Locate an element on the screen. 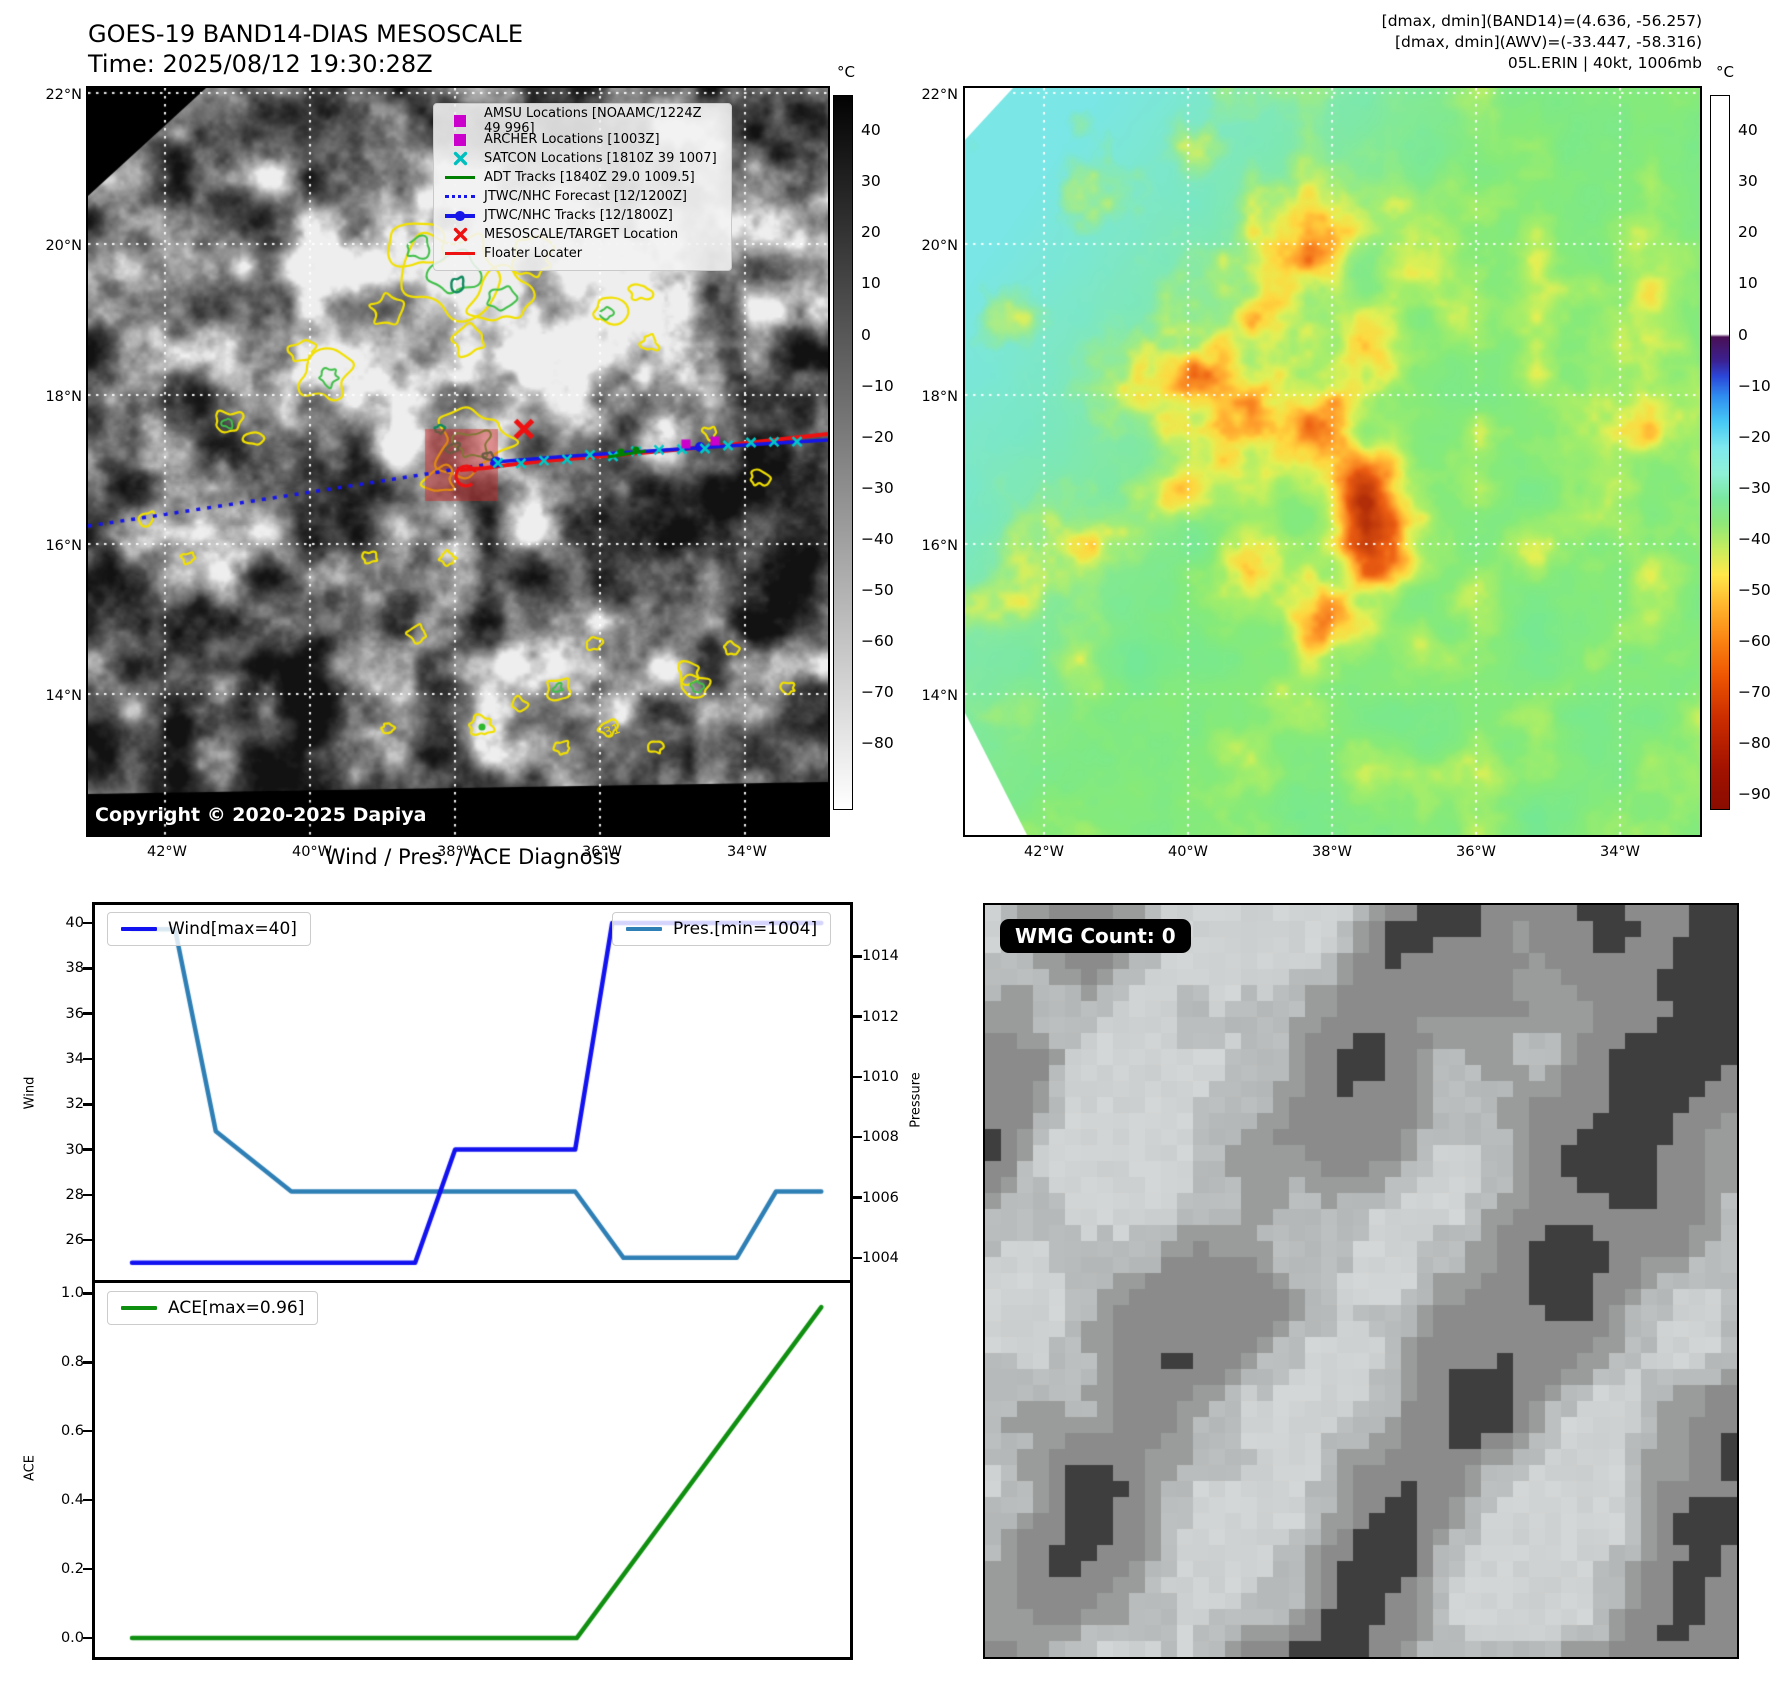  pressure-tick-label: 1010 is located at coordinates (880, 1076).